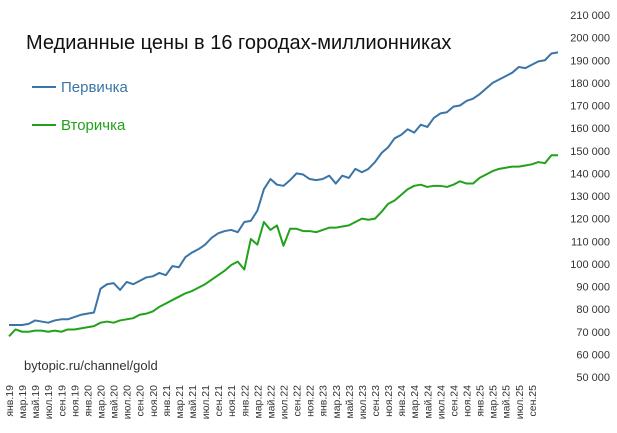  Describe the element at coordinates (590, 39) in the screenshot. I see `y-tick-label: 200 000` at that location.